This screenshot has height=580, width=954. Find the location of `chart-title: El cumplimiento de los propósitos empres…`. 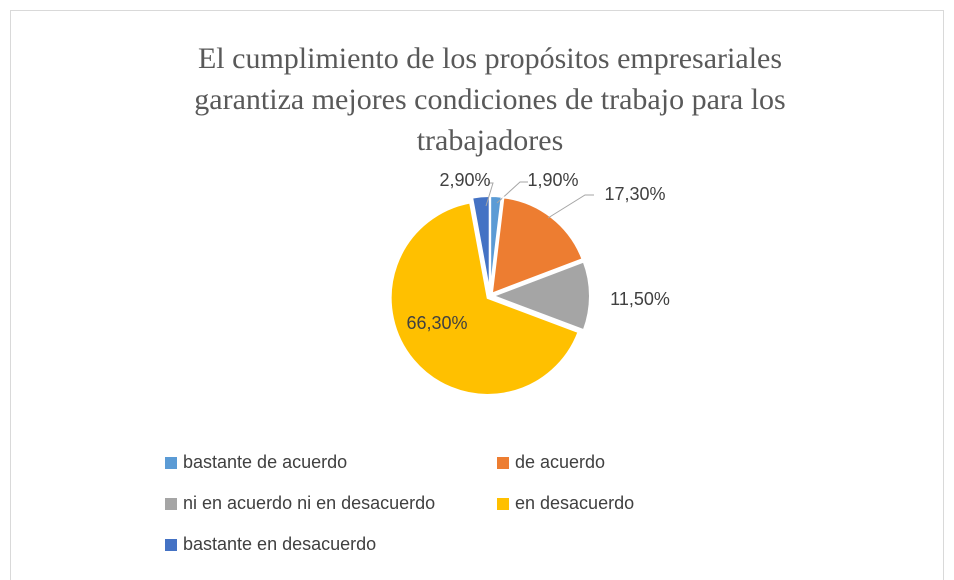

chart-title: El cumplimiento de los propósitos empres… is located at coordinates (490, 99).